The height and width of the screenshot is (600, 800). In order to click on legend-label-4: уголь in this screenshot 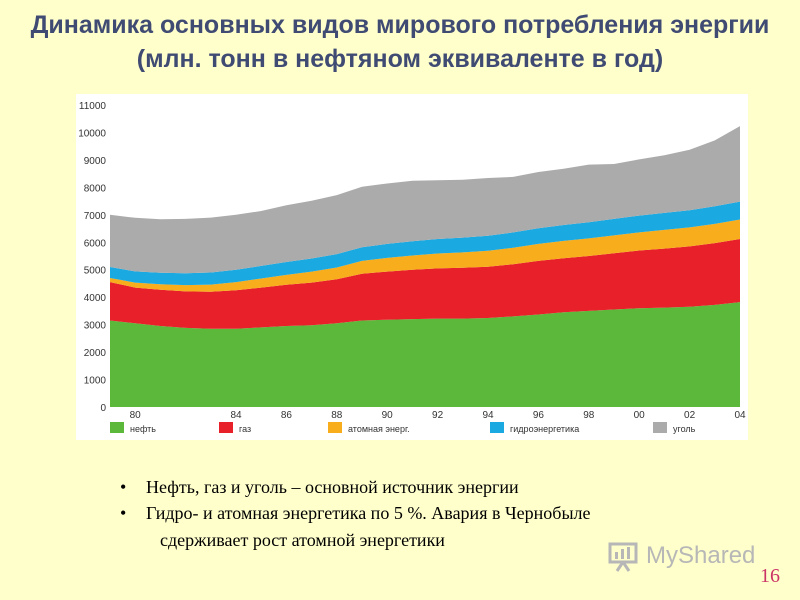, I will do `click(684, 429)`.